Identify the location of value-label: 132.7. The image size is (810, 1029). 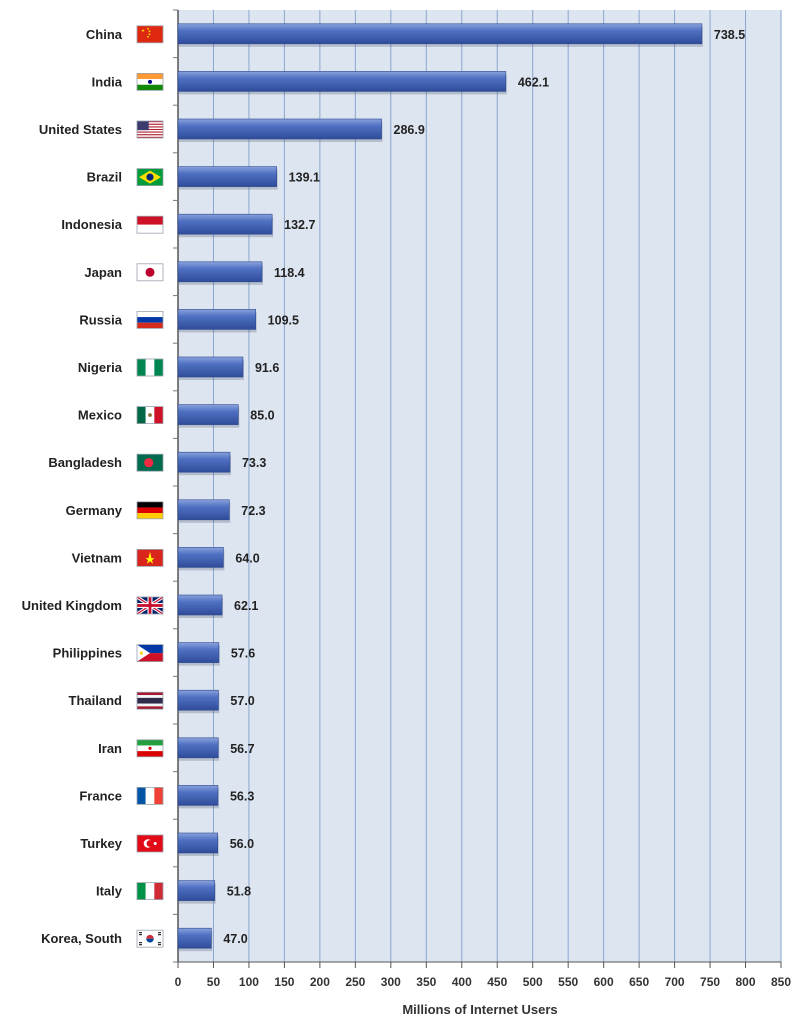
(299, 225).